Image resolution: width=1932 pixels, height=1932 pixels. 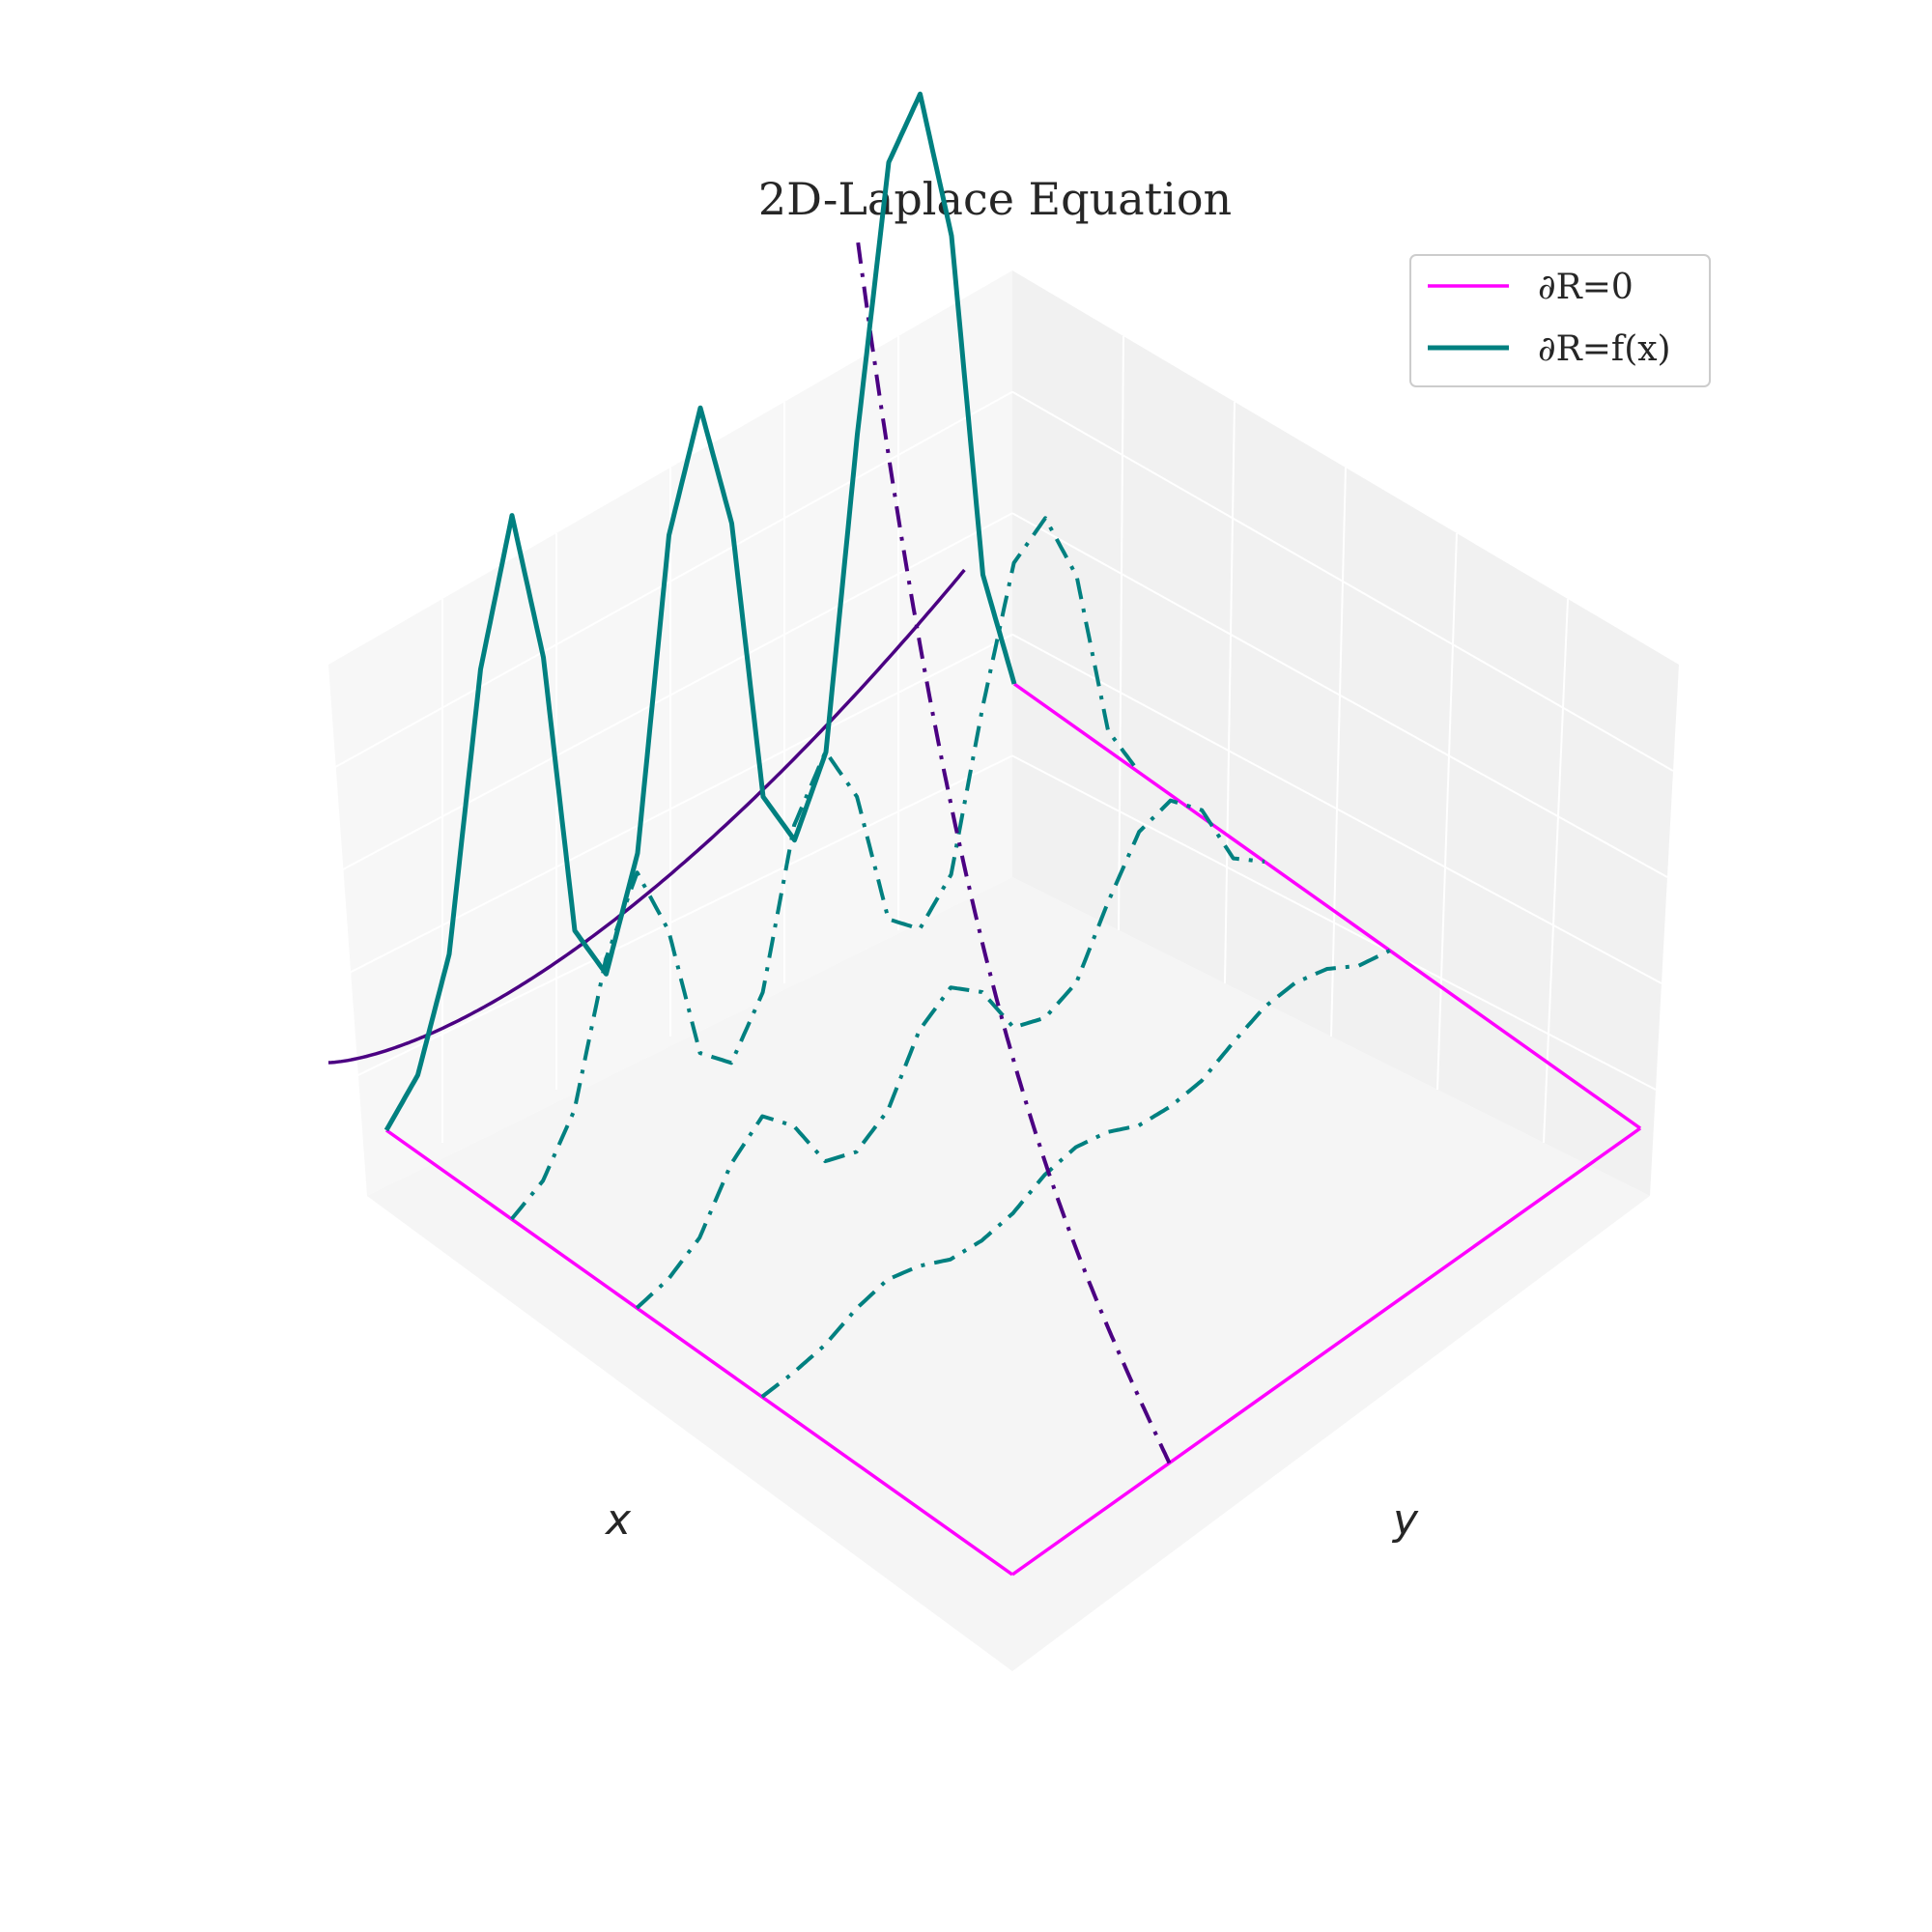 I want to click on projection-curve, so click(x=646, y=816).